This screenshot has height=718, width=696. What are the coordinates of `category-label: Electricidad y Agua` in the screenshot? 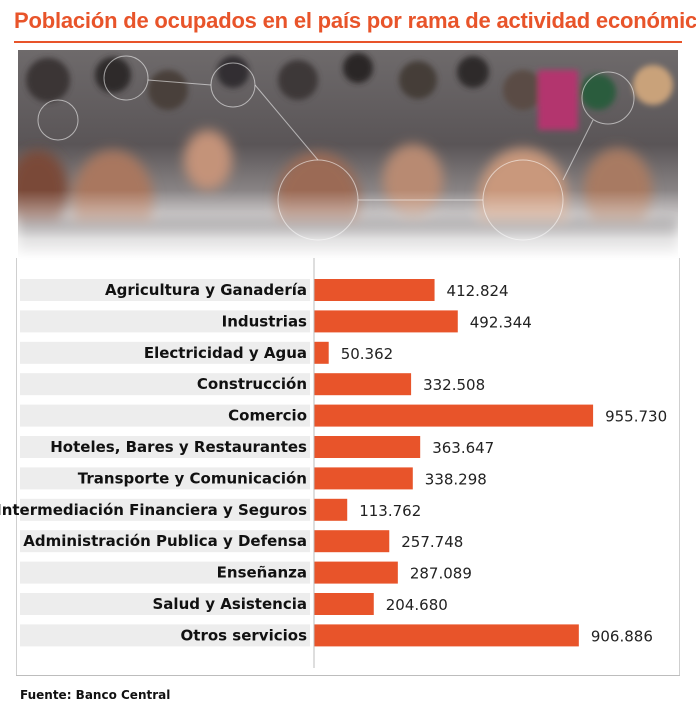 It's located at (225, 353).